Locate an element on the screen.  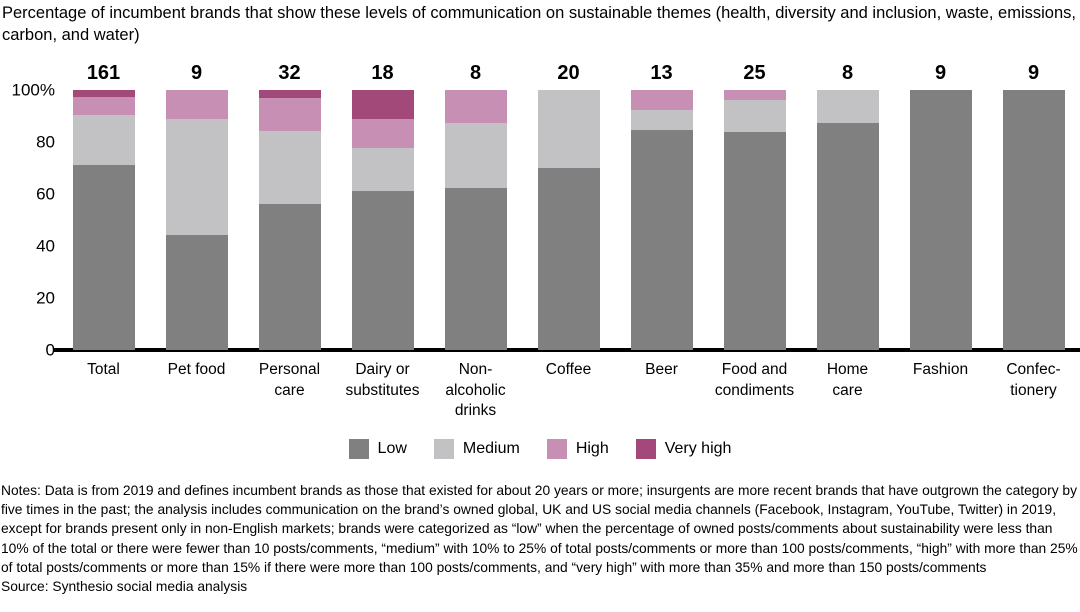
x-axis-category-label: Home care is located at coordinates (847, 380).